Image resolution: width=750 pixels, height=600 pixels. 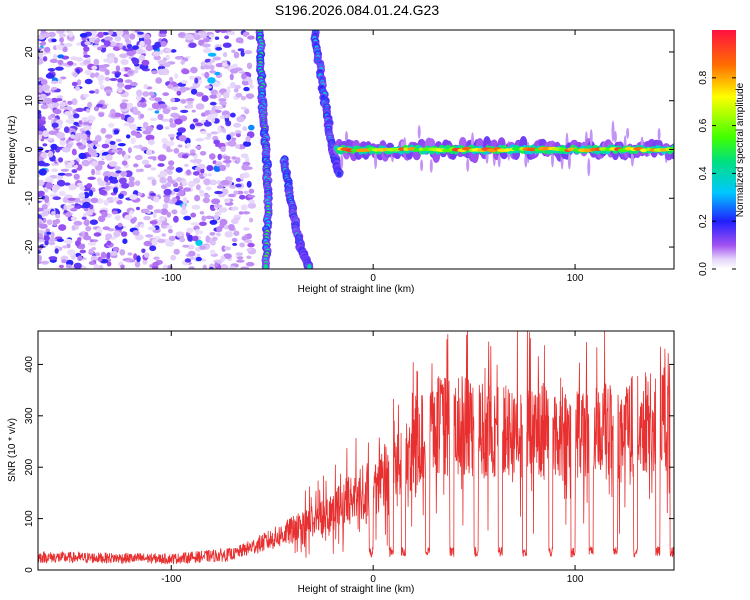 I want to click on spectrogram-x-axis-label: Height of straight line (km), so click(x=356, y=289).